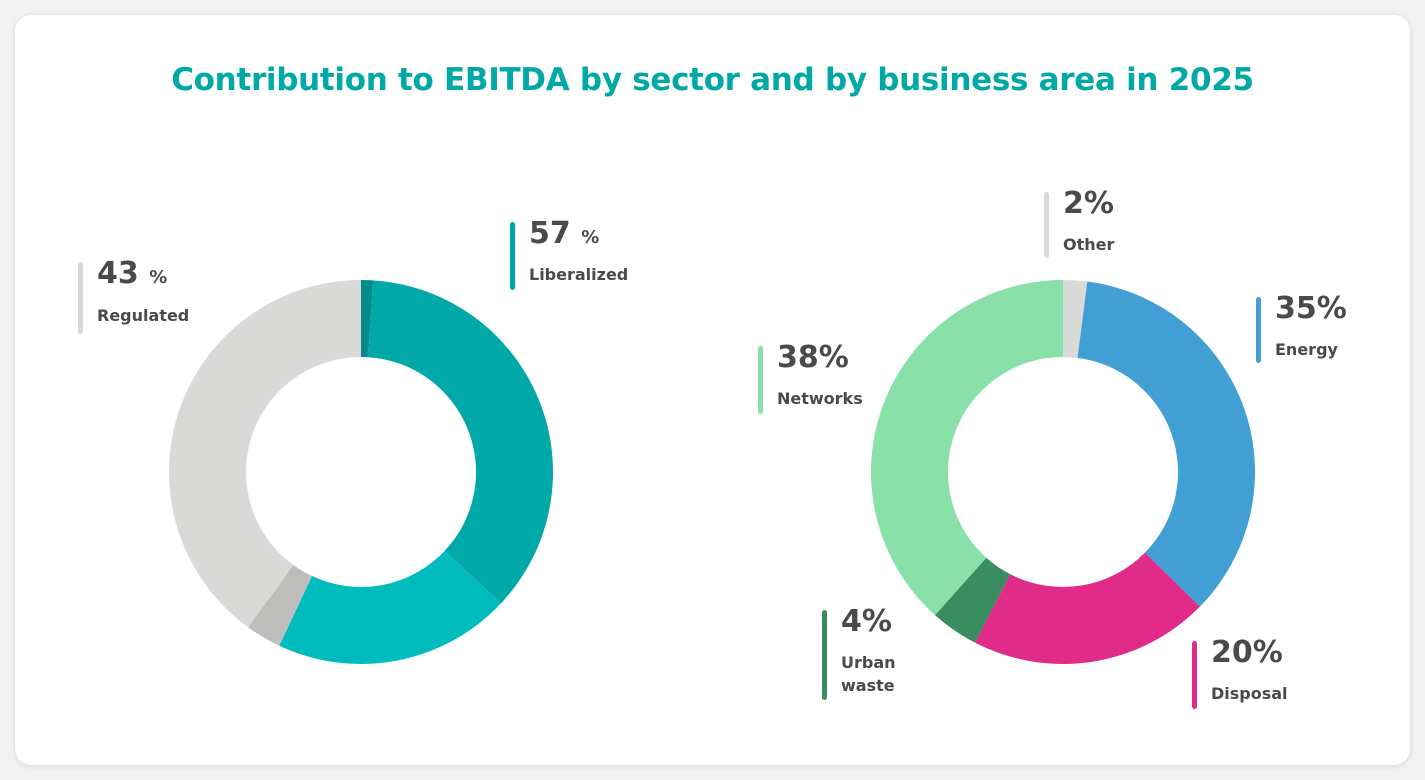 The height and width of the screenshot is (780, 1425). Describe the element at coordinates (868, 674) in the screenshot. I see `name-urban-waste: Urban waste` at that location.